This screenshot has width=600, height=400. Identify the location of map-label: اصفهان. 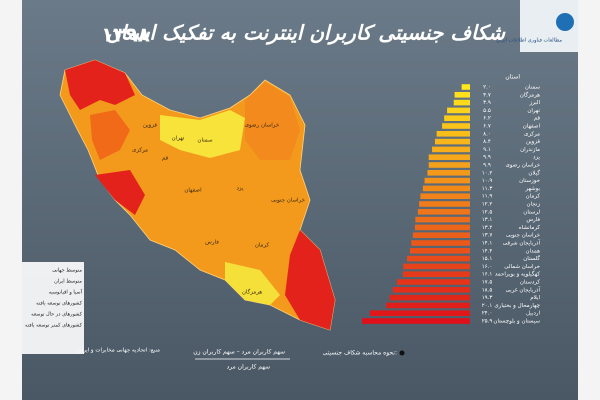
(193, 191).